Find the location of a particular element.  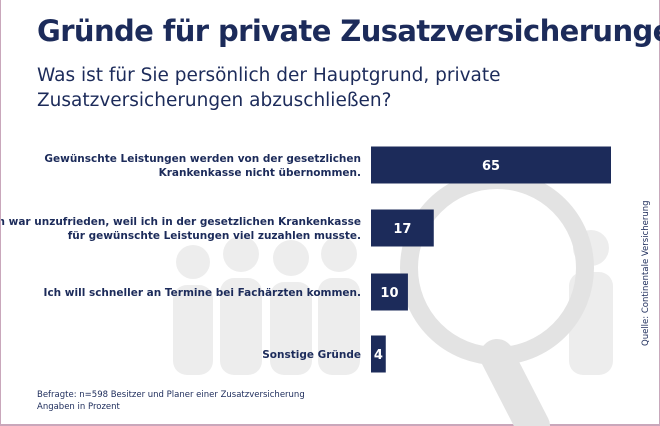

category-label: Sonstige Gründe is located at coordinates (311, 355).